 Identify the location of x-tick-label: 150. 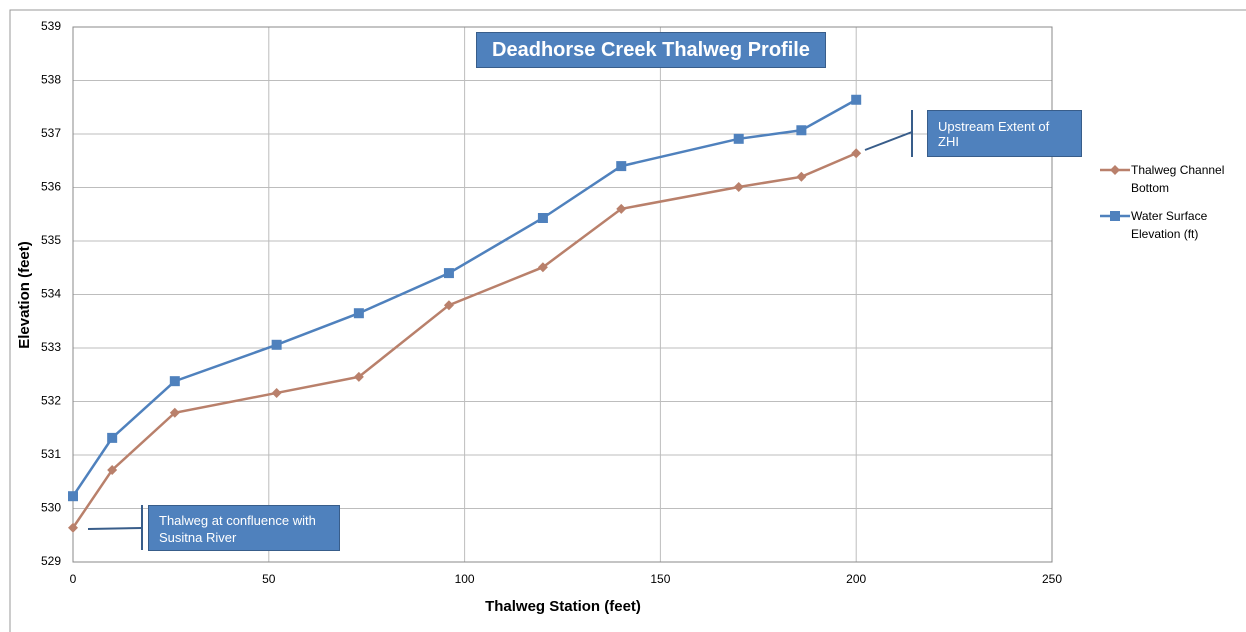
(660, 579).